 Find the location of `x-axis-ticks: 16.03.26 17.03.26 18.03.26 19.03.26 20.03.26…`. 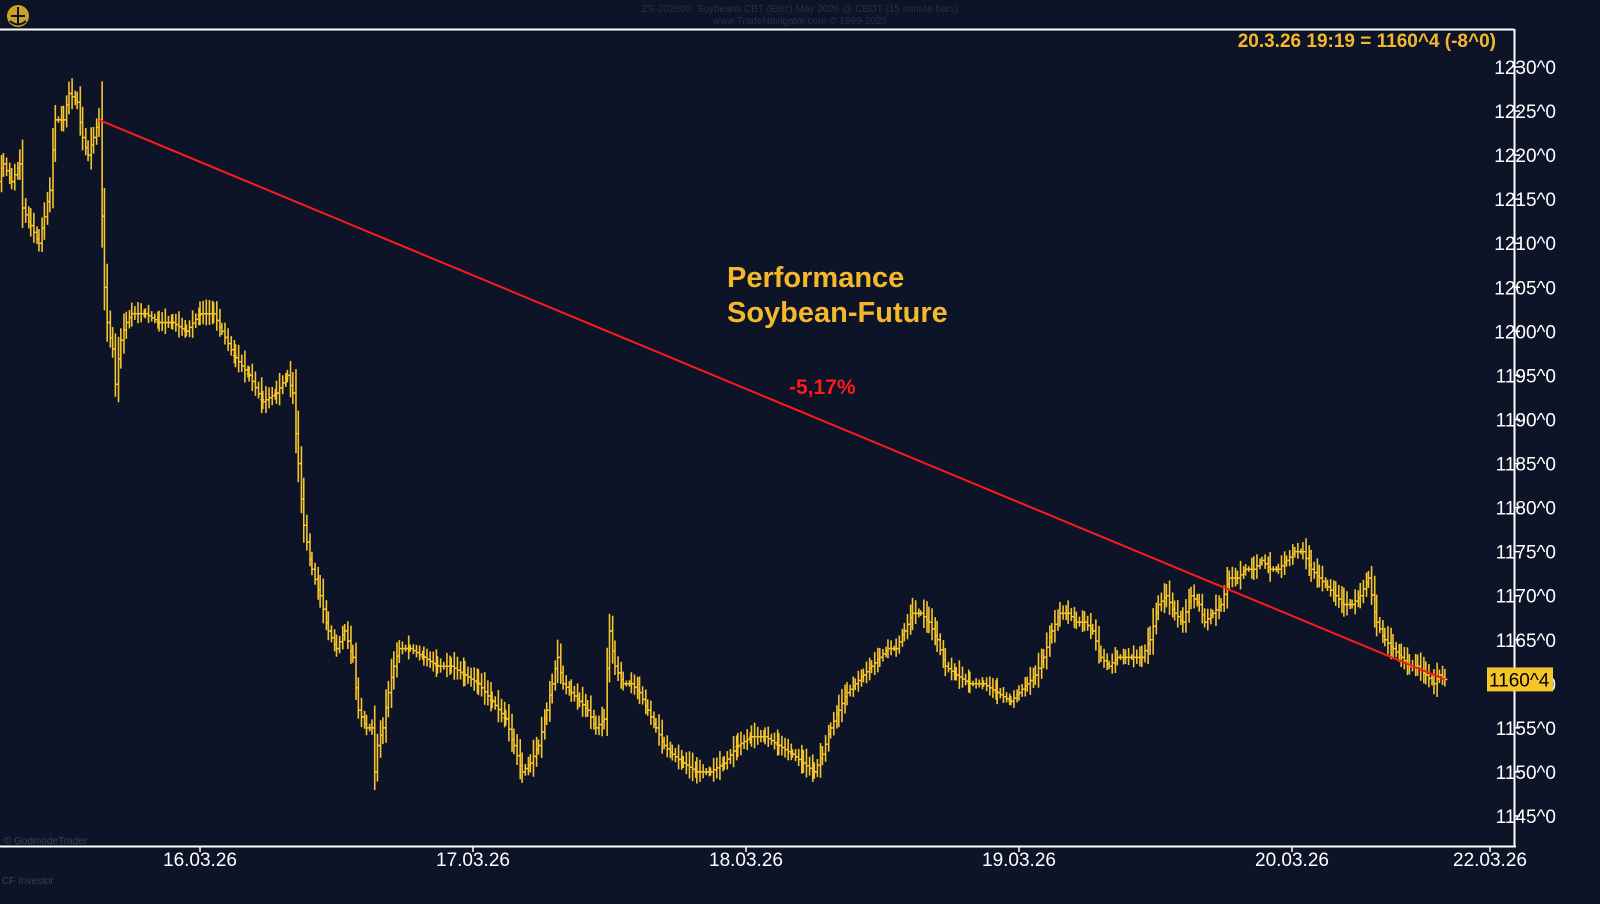

x-axis-ticks: 16.03.26 17.03.26 18.03.26 19.03.26 20.03.26… is located at coordinates (845, 858).